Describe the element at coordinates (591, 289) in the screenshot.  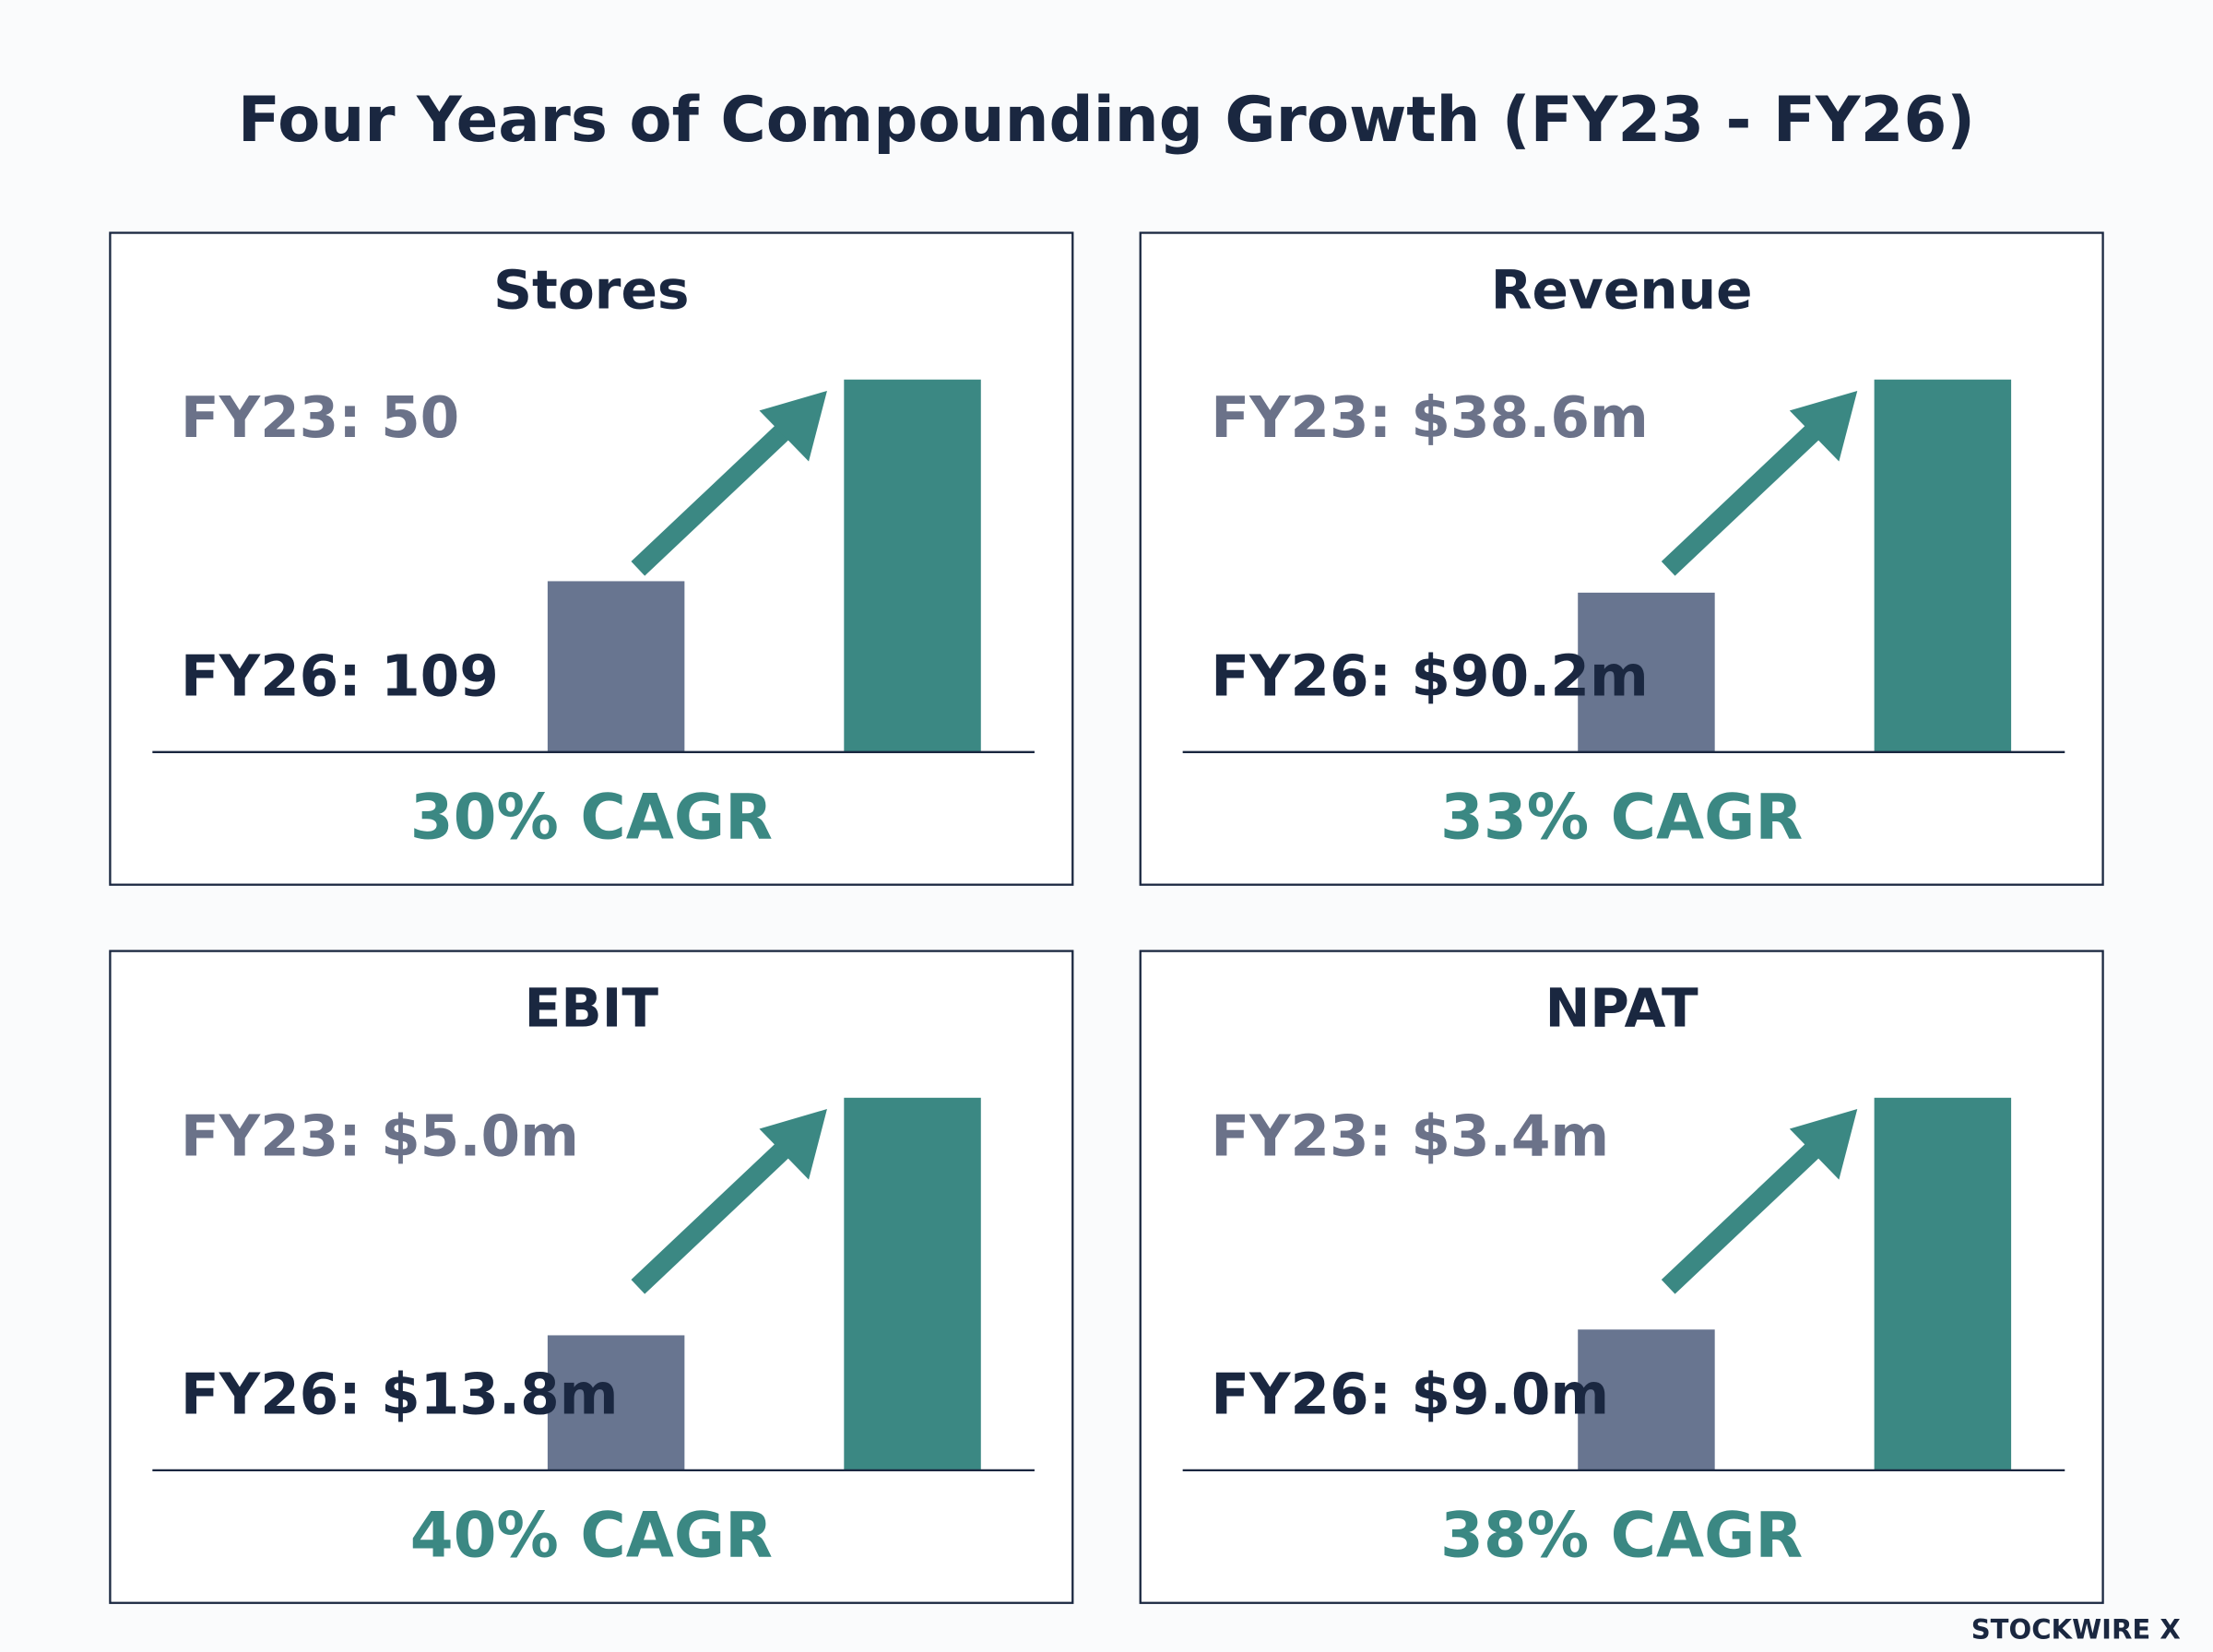
I see `panel-title: Stores` at that location.